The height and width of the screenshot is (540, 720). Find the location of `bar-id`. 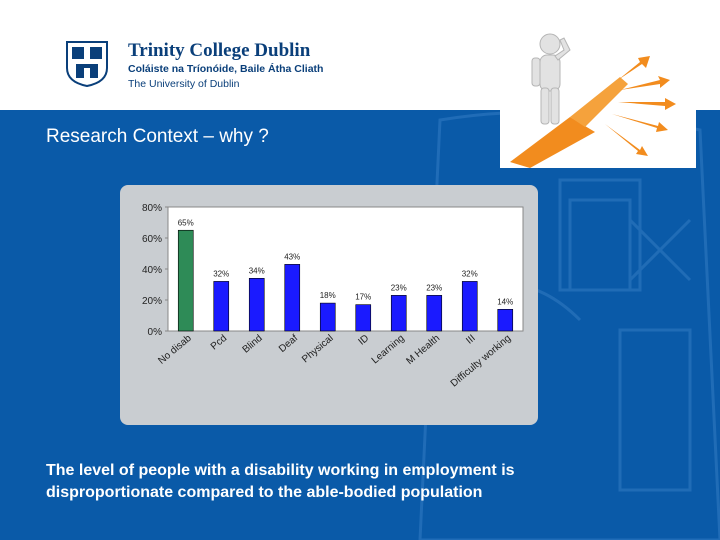

bar-id is located at coordinates (363, 318).